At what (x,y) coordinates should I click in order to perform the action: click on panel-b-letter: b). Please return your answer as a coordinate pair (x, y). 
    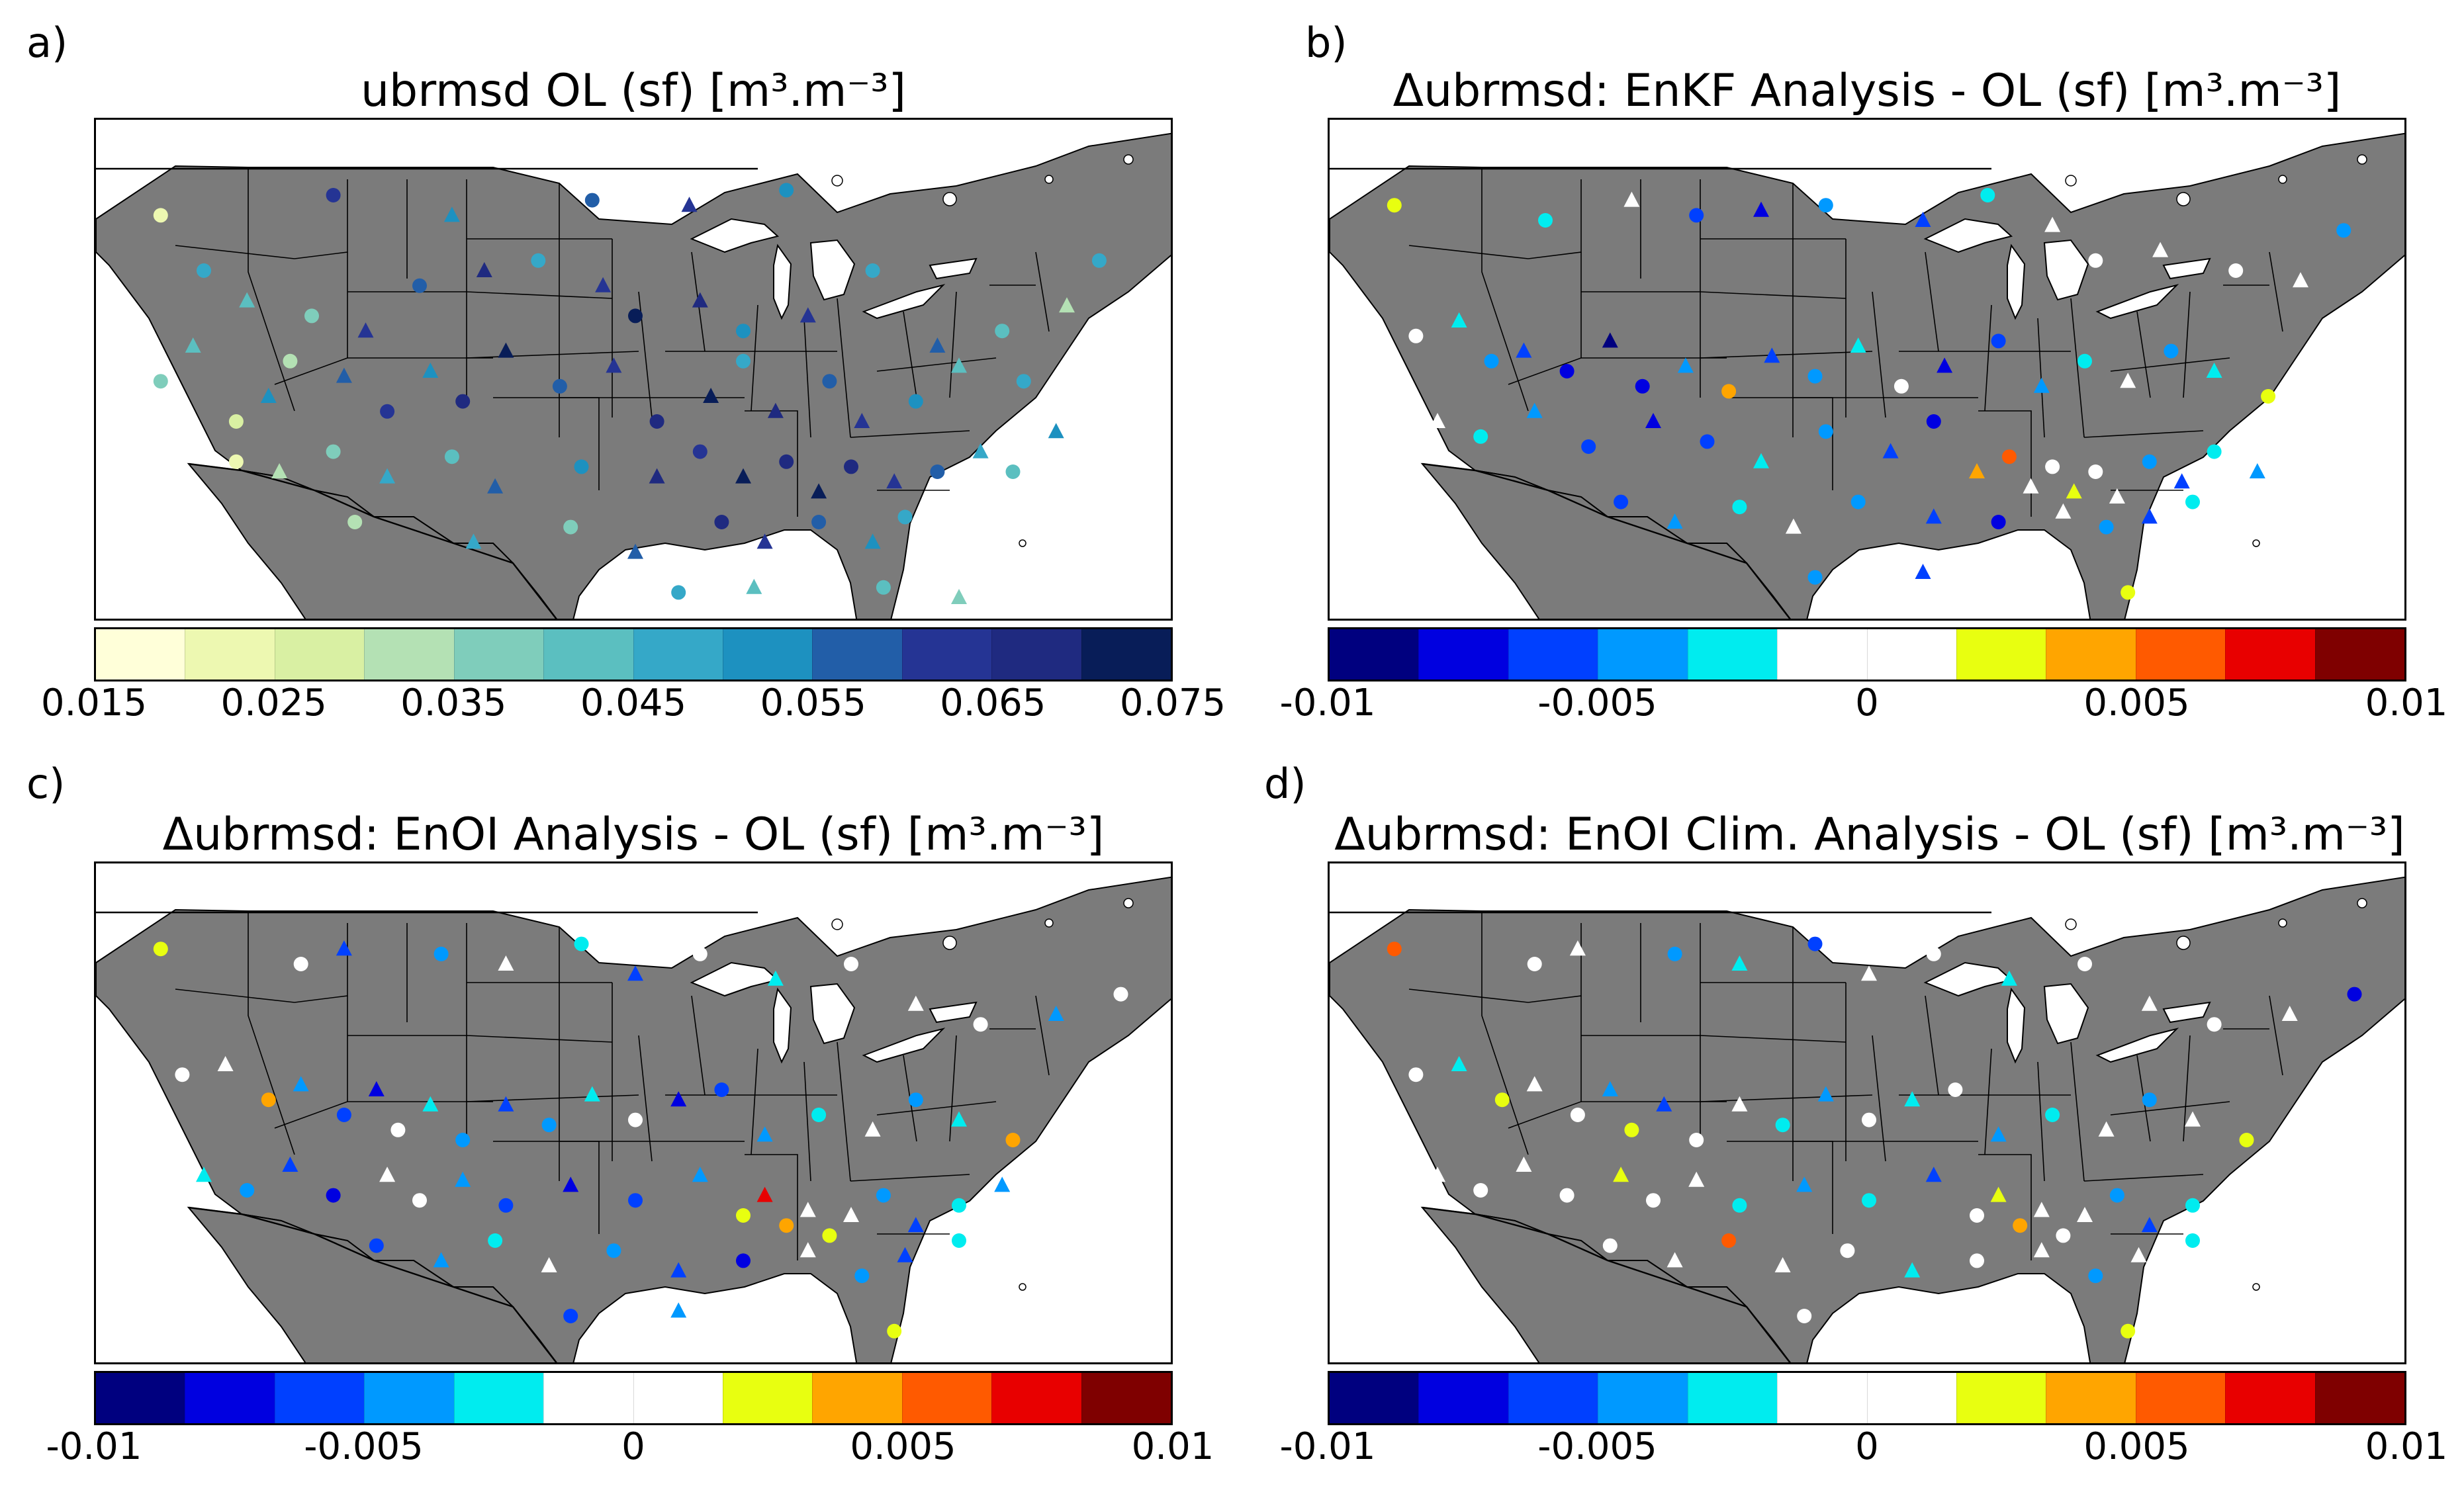
    Looking at the image, I should click on (1326, 43).